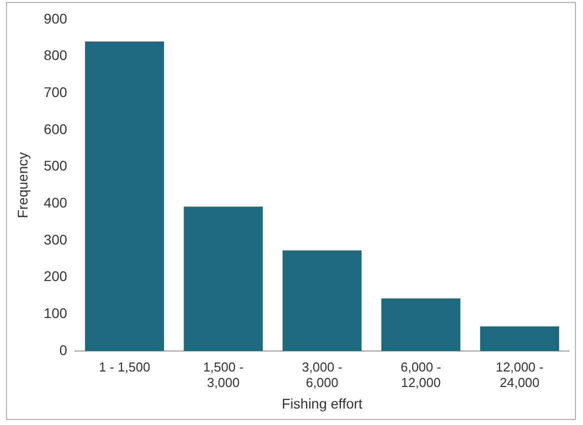 The image size is (583, 425). I want to click on y-tick-label: 200, so click(56, 276).